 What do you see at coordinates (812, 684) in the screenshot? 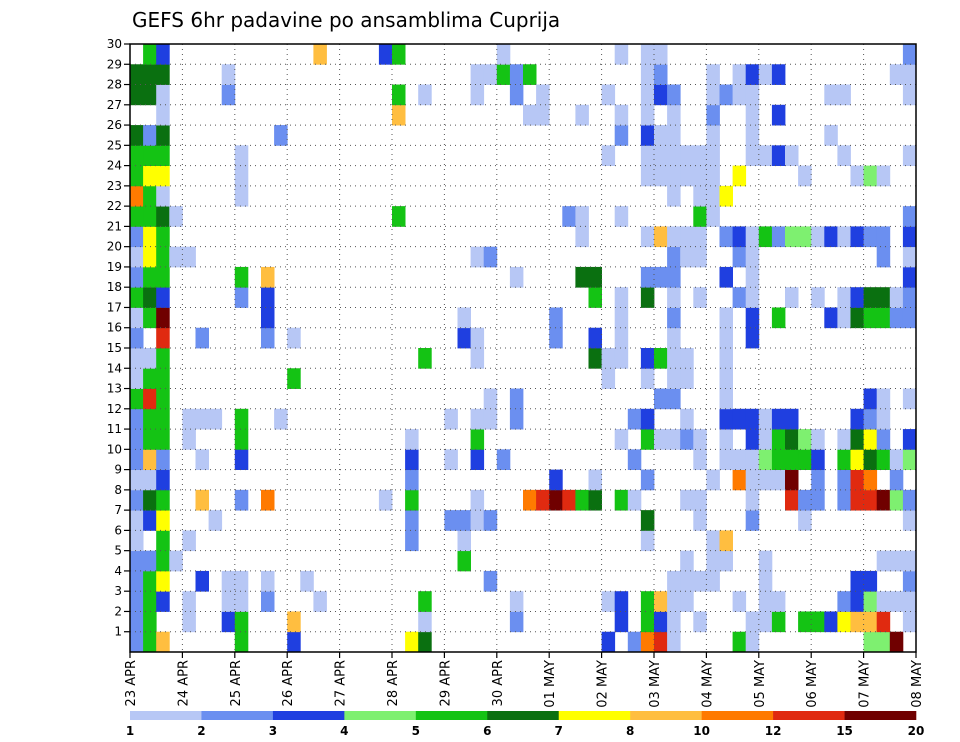
I see `x-tick-label: 06 MAY` at bounding box center [812, 684].